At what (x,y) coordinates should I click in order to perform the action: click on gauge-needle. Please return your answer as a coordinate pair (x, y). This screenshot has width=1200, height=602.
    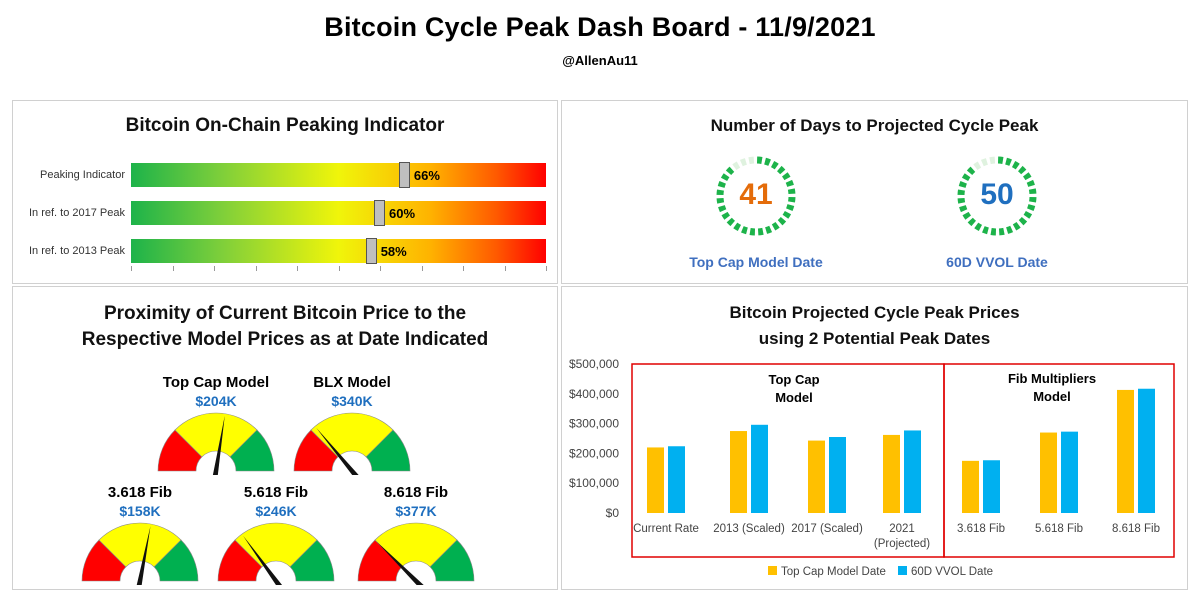
    Looking at the image, I should click on (337, 451).